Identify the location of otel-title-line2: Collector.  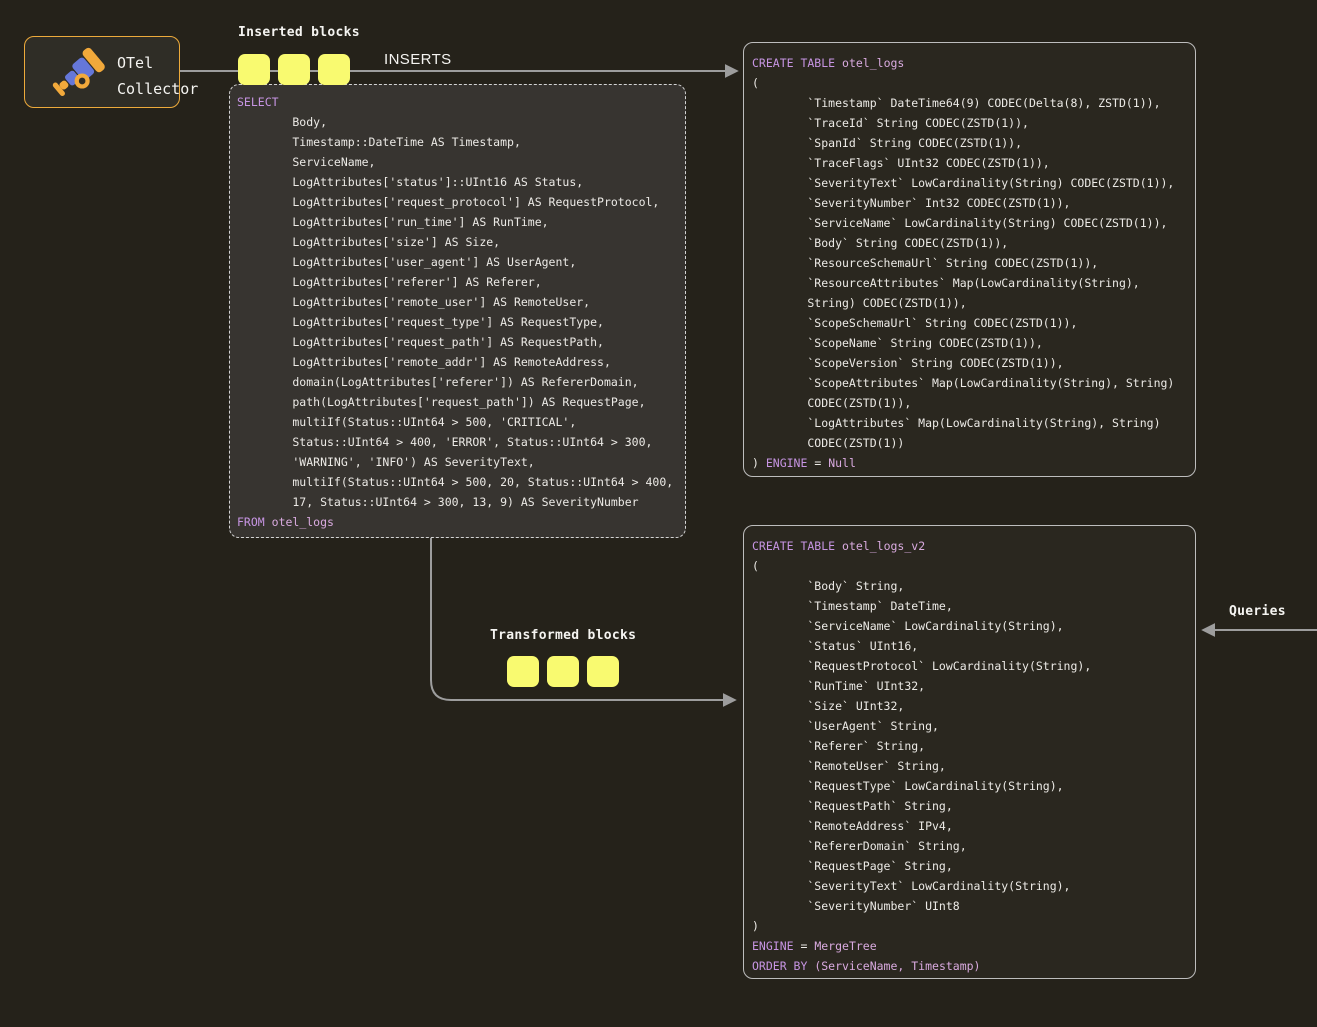
(158, 89).